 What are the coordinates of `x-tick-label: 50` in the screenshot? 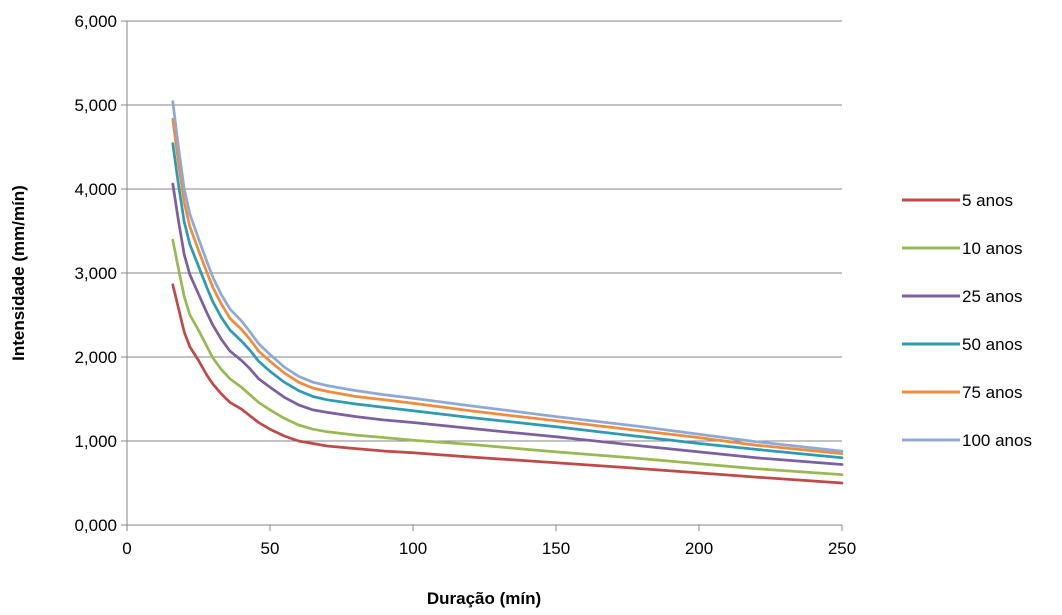 It's located at (270, 548).